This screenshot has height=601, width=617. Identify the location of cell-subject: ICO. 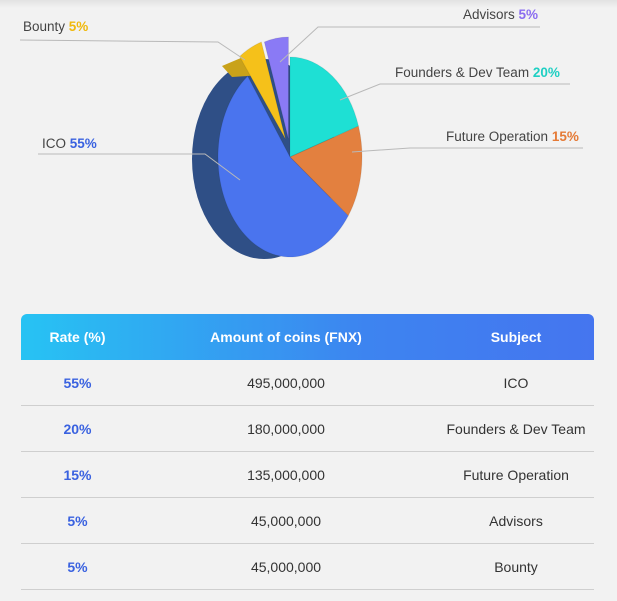
(516, 382).